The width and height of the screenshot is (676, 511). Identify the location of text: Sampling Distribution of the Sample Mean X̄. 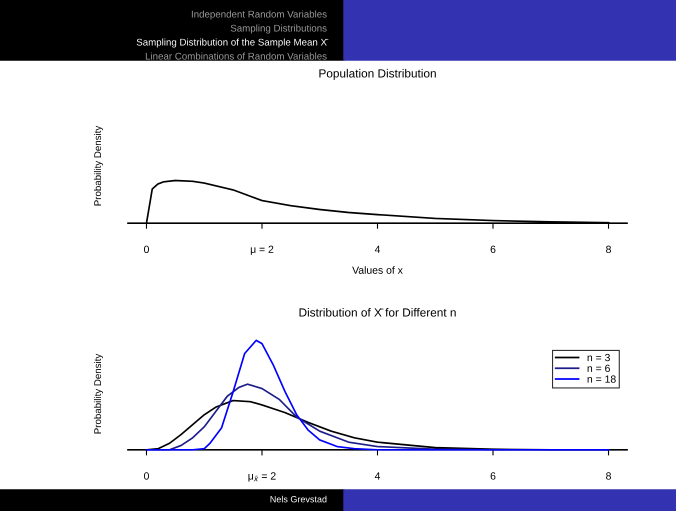
(232, 43).